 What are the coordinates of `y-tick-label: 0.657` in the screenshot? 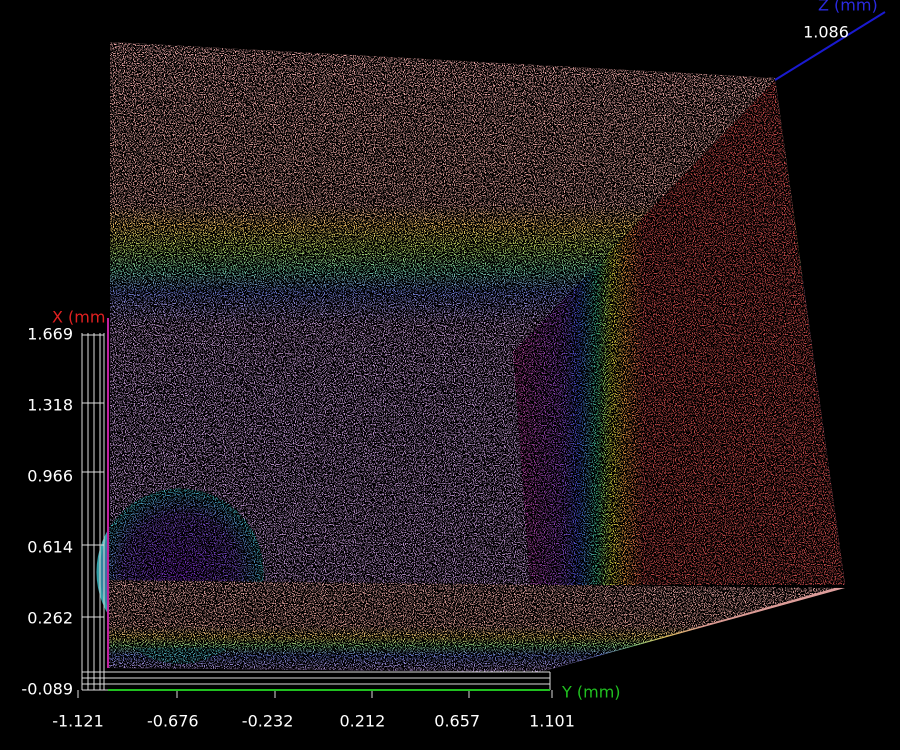 It's located at (457, 721).